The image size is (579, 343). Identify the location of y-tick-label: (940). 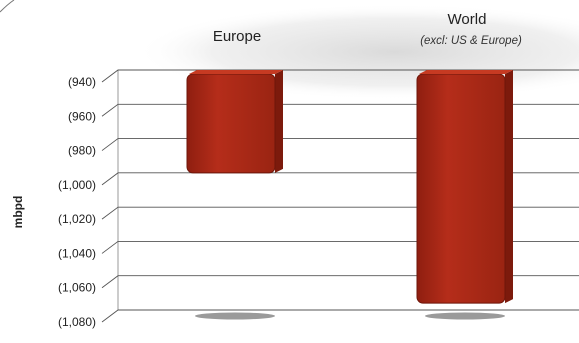
(82, 82).